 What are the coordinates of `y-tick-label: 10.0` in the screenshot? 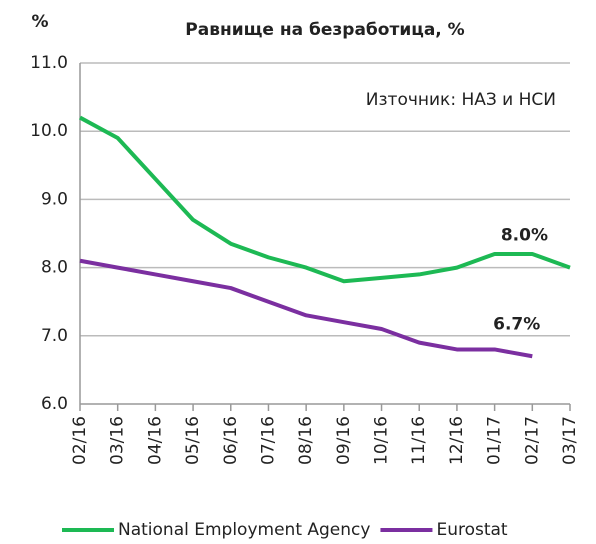 It's located at (49, 131).